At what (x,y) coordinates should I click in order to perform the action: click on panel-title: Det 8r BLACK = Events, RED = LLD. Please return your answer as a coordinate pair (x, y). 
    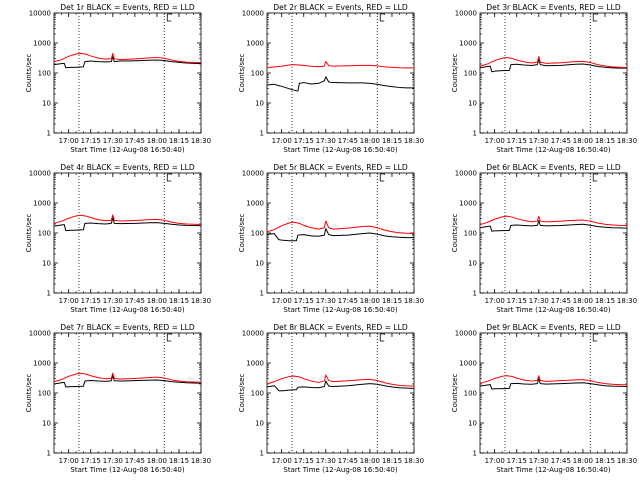
    Looking at the image, I should click on (340, 327).